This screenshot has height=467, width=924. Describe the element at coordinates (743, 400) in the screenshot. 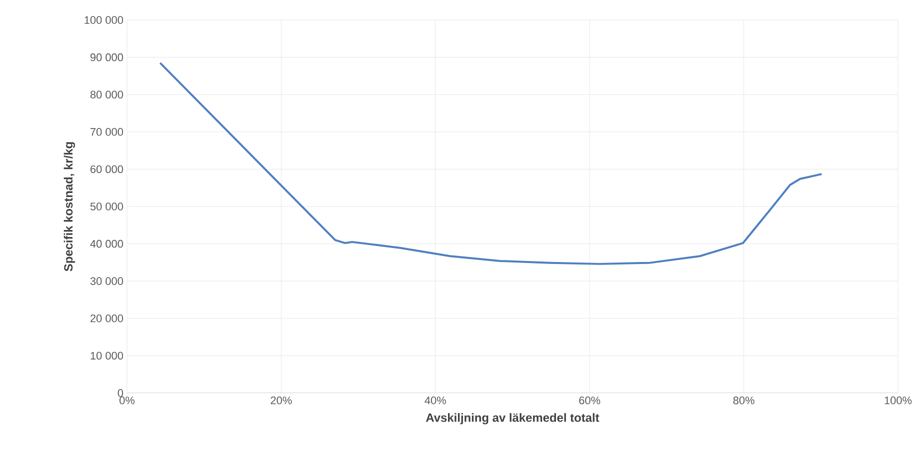

I see `x-tick-label: 80%` at that location.